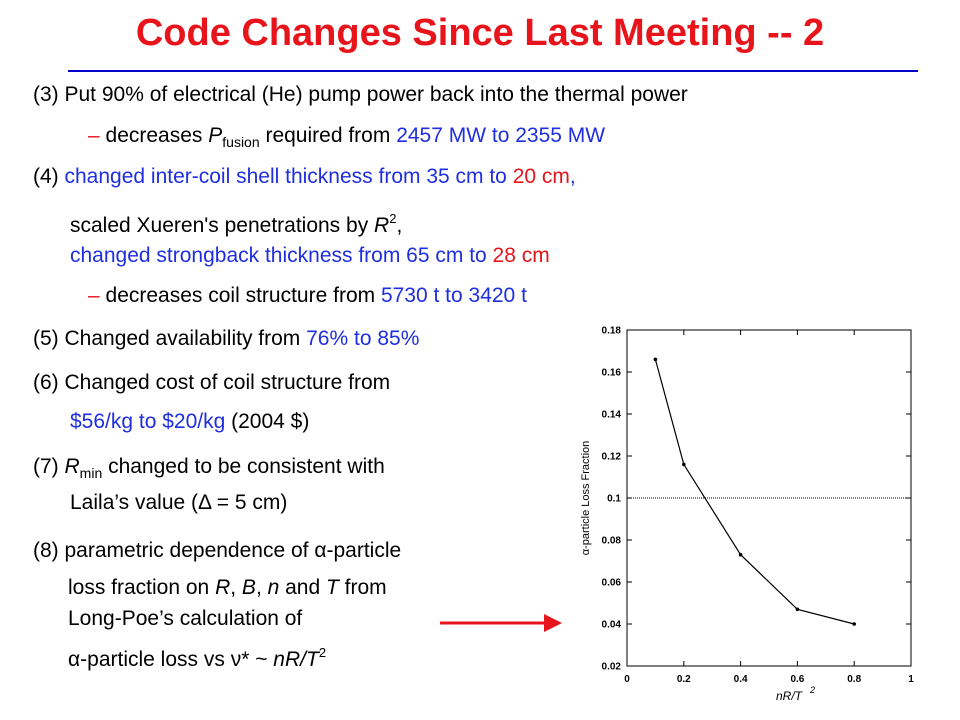  I want to click on item-3-dash: –, so click(97, 135).